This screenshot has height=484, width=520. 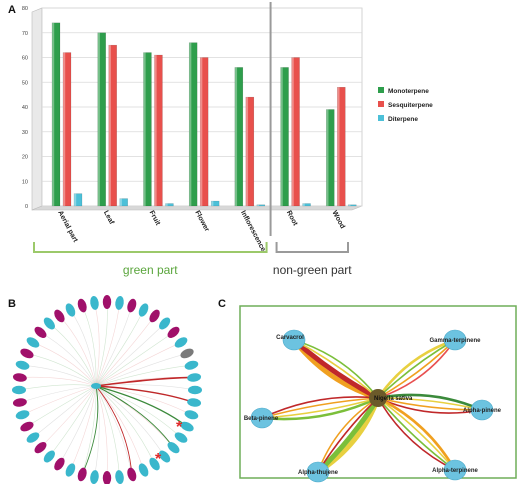 I want to click on bar-monoterpene-wood, so click(x=330, y=158).